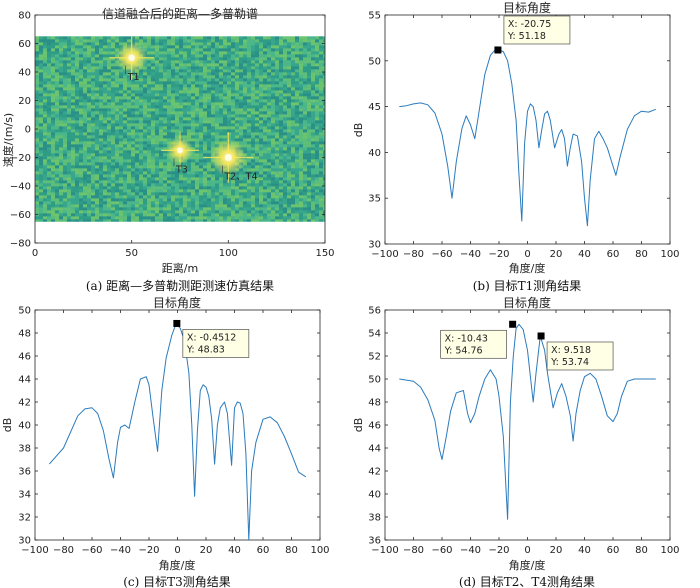 The image size is (700, 588). What do you see at coordinates (374, 472) in the screenshot?
I see `y-tick-label-d-3: 42` at bounding box center [374, 472].